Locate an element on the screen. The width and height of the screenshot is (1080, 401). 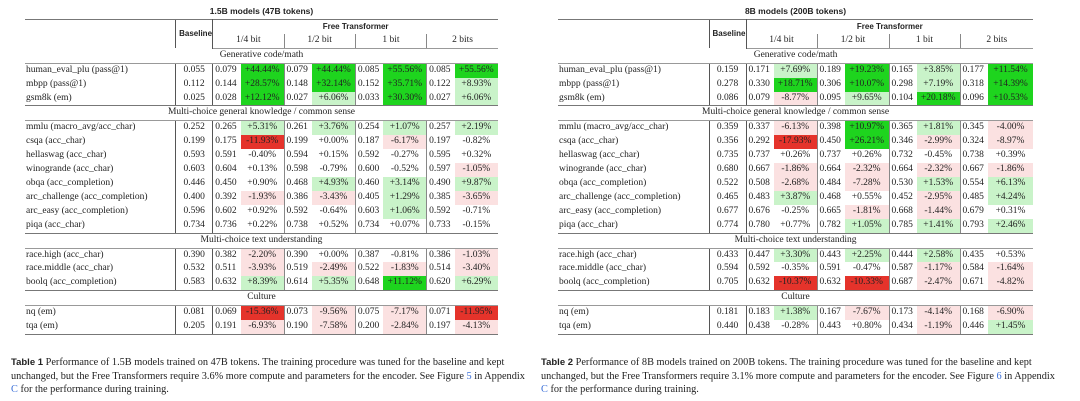
score-value: 0.595 is located at coordinates (440, 156).